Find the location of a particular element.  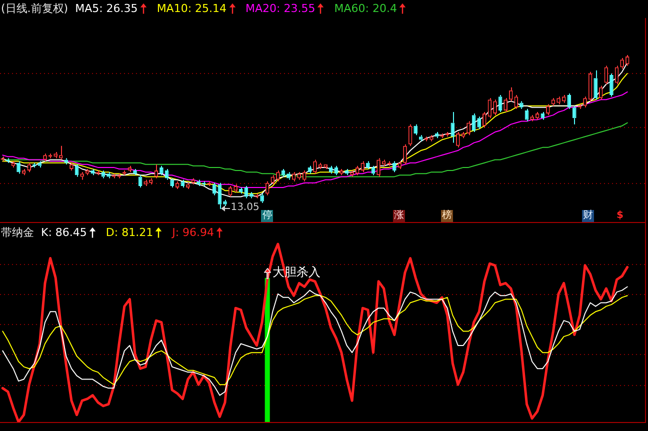

legend-label: D: 81.21 is located at coordinates (130, 233).